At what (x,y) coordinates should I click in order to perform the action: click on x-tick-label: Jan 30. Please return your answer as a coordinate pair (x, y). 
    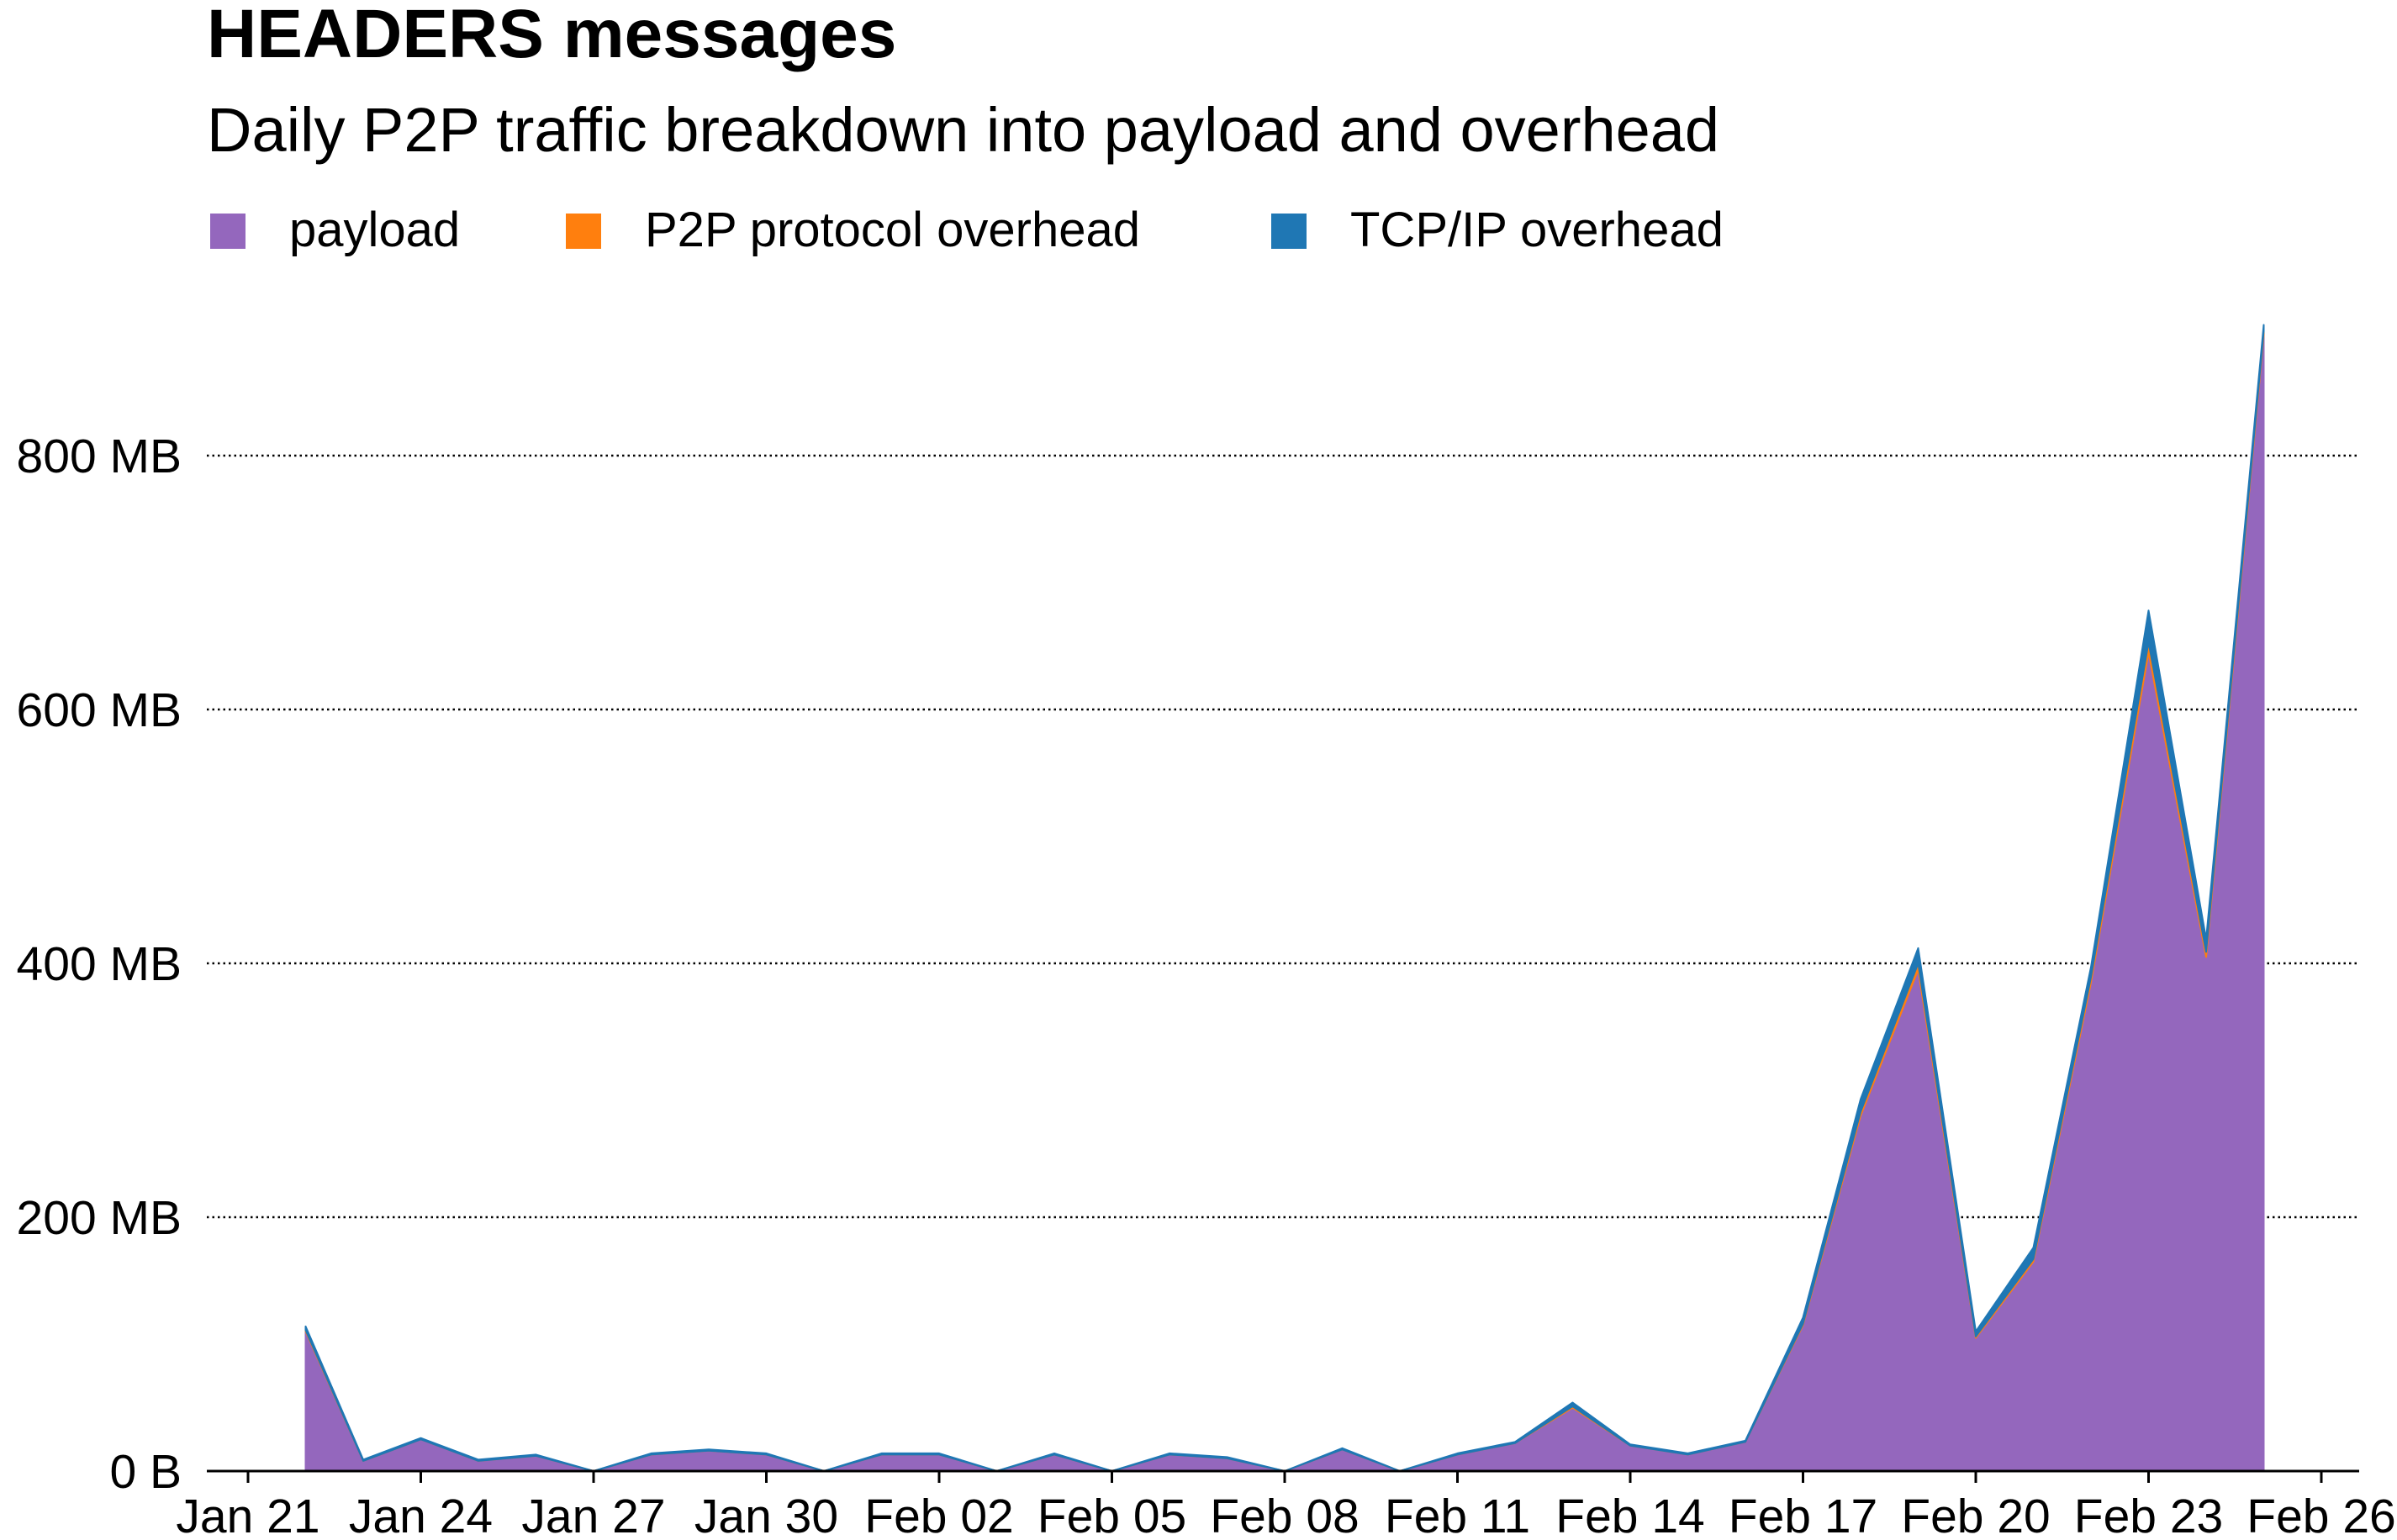
    Looking at the image, I should click on (766, 1515).